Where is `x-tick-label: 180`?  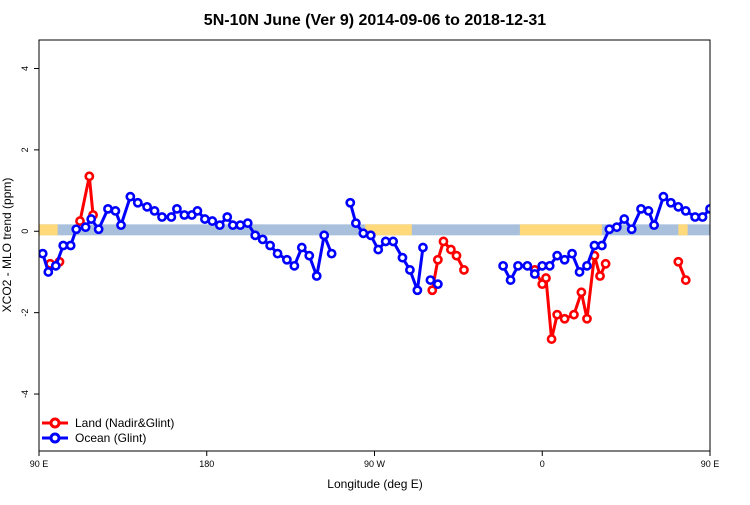
x-tick-label: 180 is located at coordinates (206, 464).